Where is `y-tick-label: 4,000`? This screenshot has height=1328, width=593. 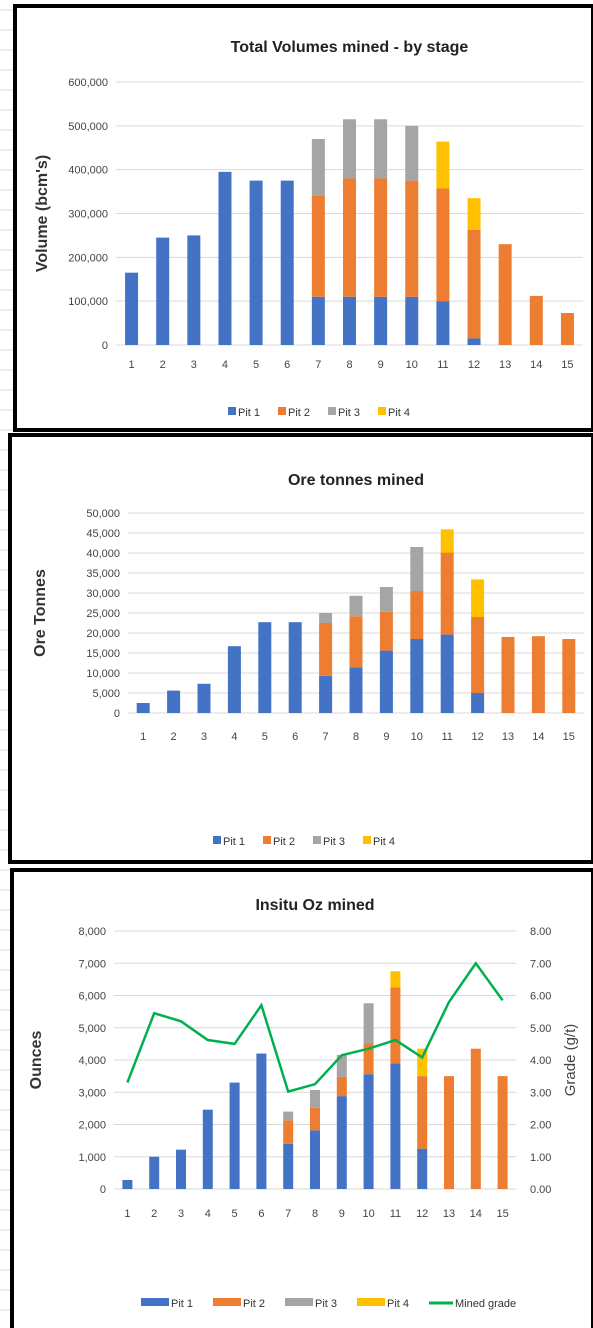
y-tick-label: 4,000 is located at coordinates (92, 1061).